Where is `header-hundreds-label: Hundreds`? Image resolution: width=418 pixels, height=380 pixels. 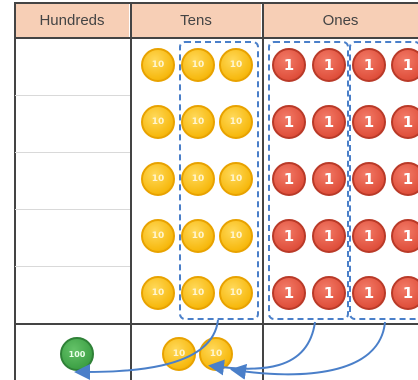 header-hundreds-label: Hundreds is located at coordinates (72, 20).